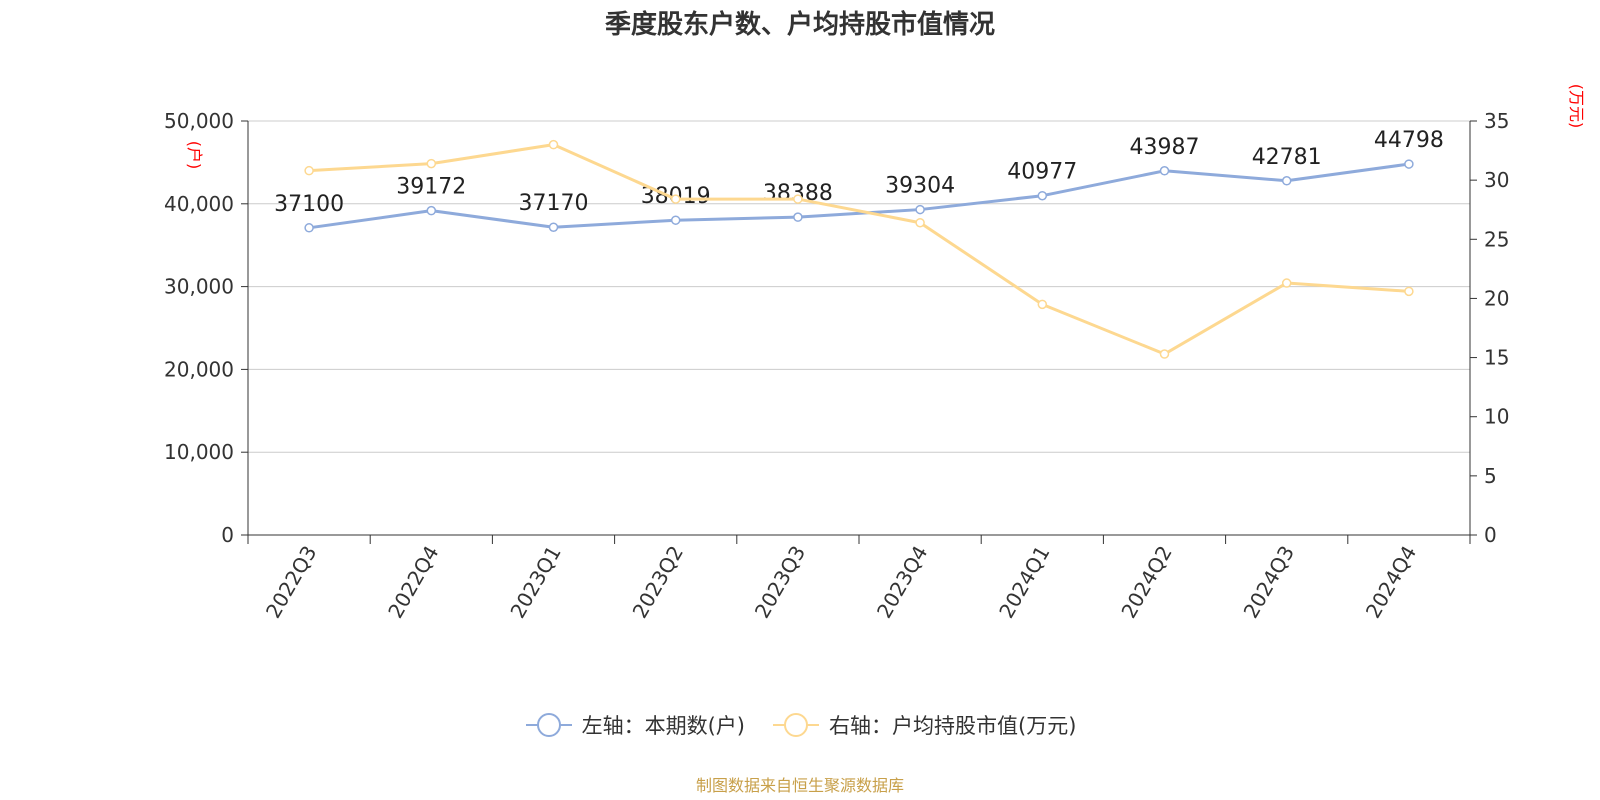 The height and width of the screenshot is (800, 1600). What do you see at coordinates (1496, 417) in the screenshot?
I see `right-axis-tick-label: 10` at bounding box center [1496, 417].